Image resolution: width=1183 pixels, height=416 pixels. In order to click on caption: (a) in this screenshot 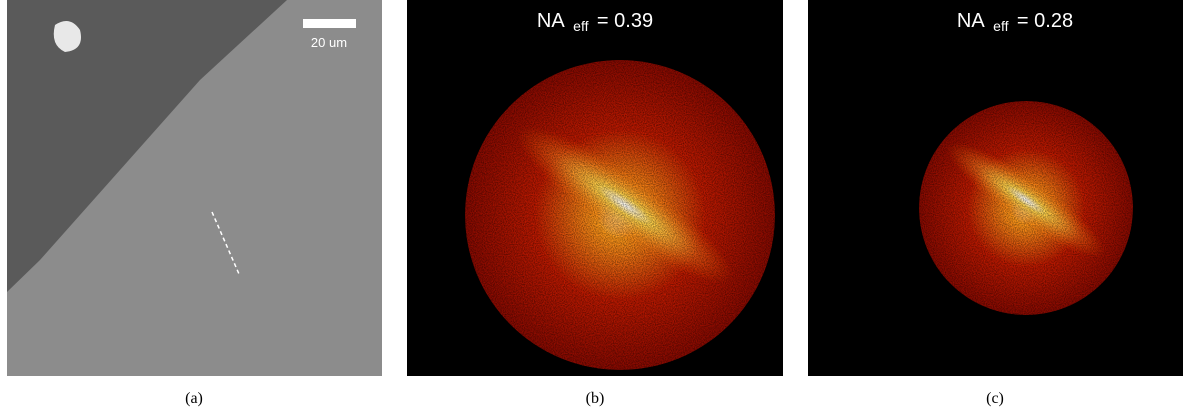, I will do `click(194, 398)`.